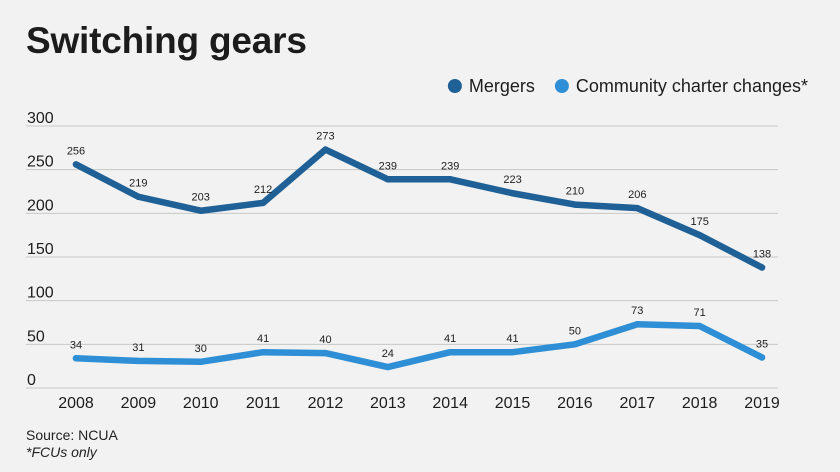 The image size is (840, 472). What do you see at coordinates (762, 254) in the screenshot?
I see `data-label: 138` at bounding box center [762, 254].